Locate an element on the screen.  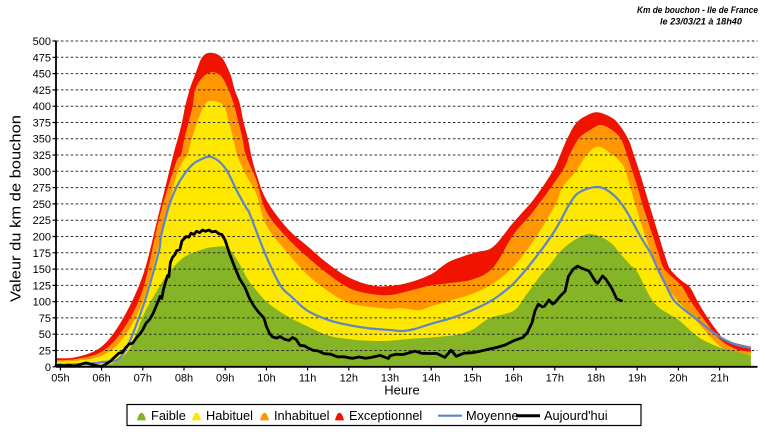
svg-text: 09h is located at coordinates (225, 379).